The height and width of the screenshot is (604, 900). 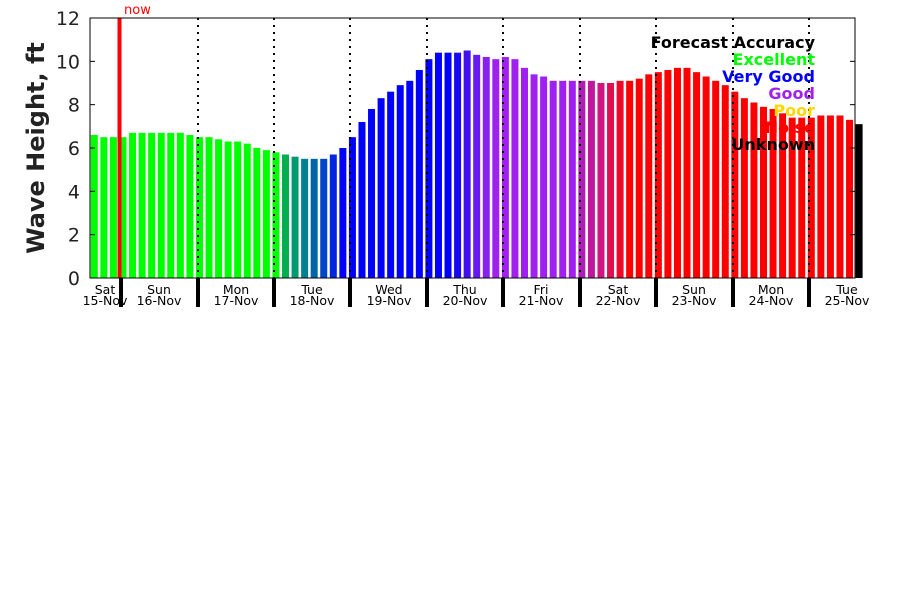 What do you see at coordinates (388, 289) in the screenshot?
I see `day-label-dow: Wed` at bounding box center [388, 289].